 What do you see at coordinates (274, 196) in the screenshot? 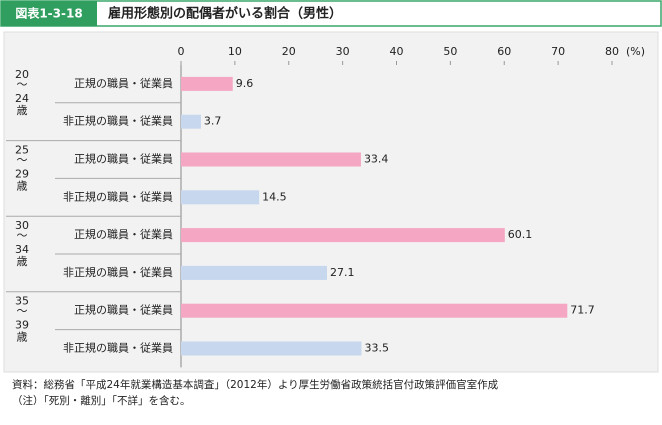
I see `value-label: 14.5` at bounding box center [274, 196].